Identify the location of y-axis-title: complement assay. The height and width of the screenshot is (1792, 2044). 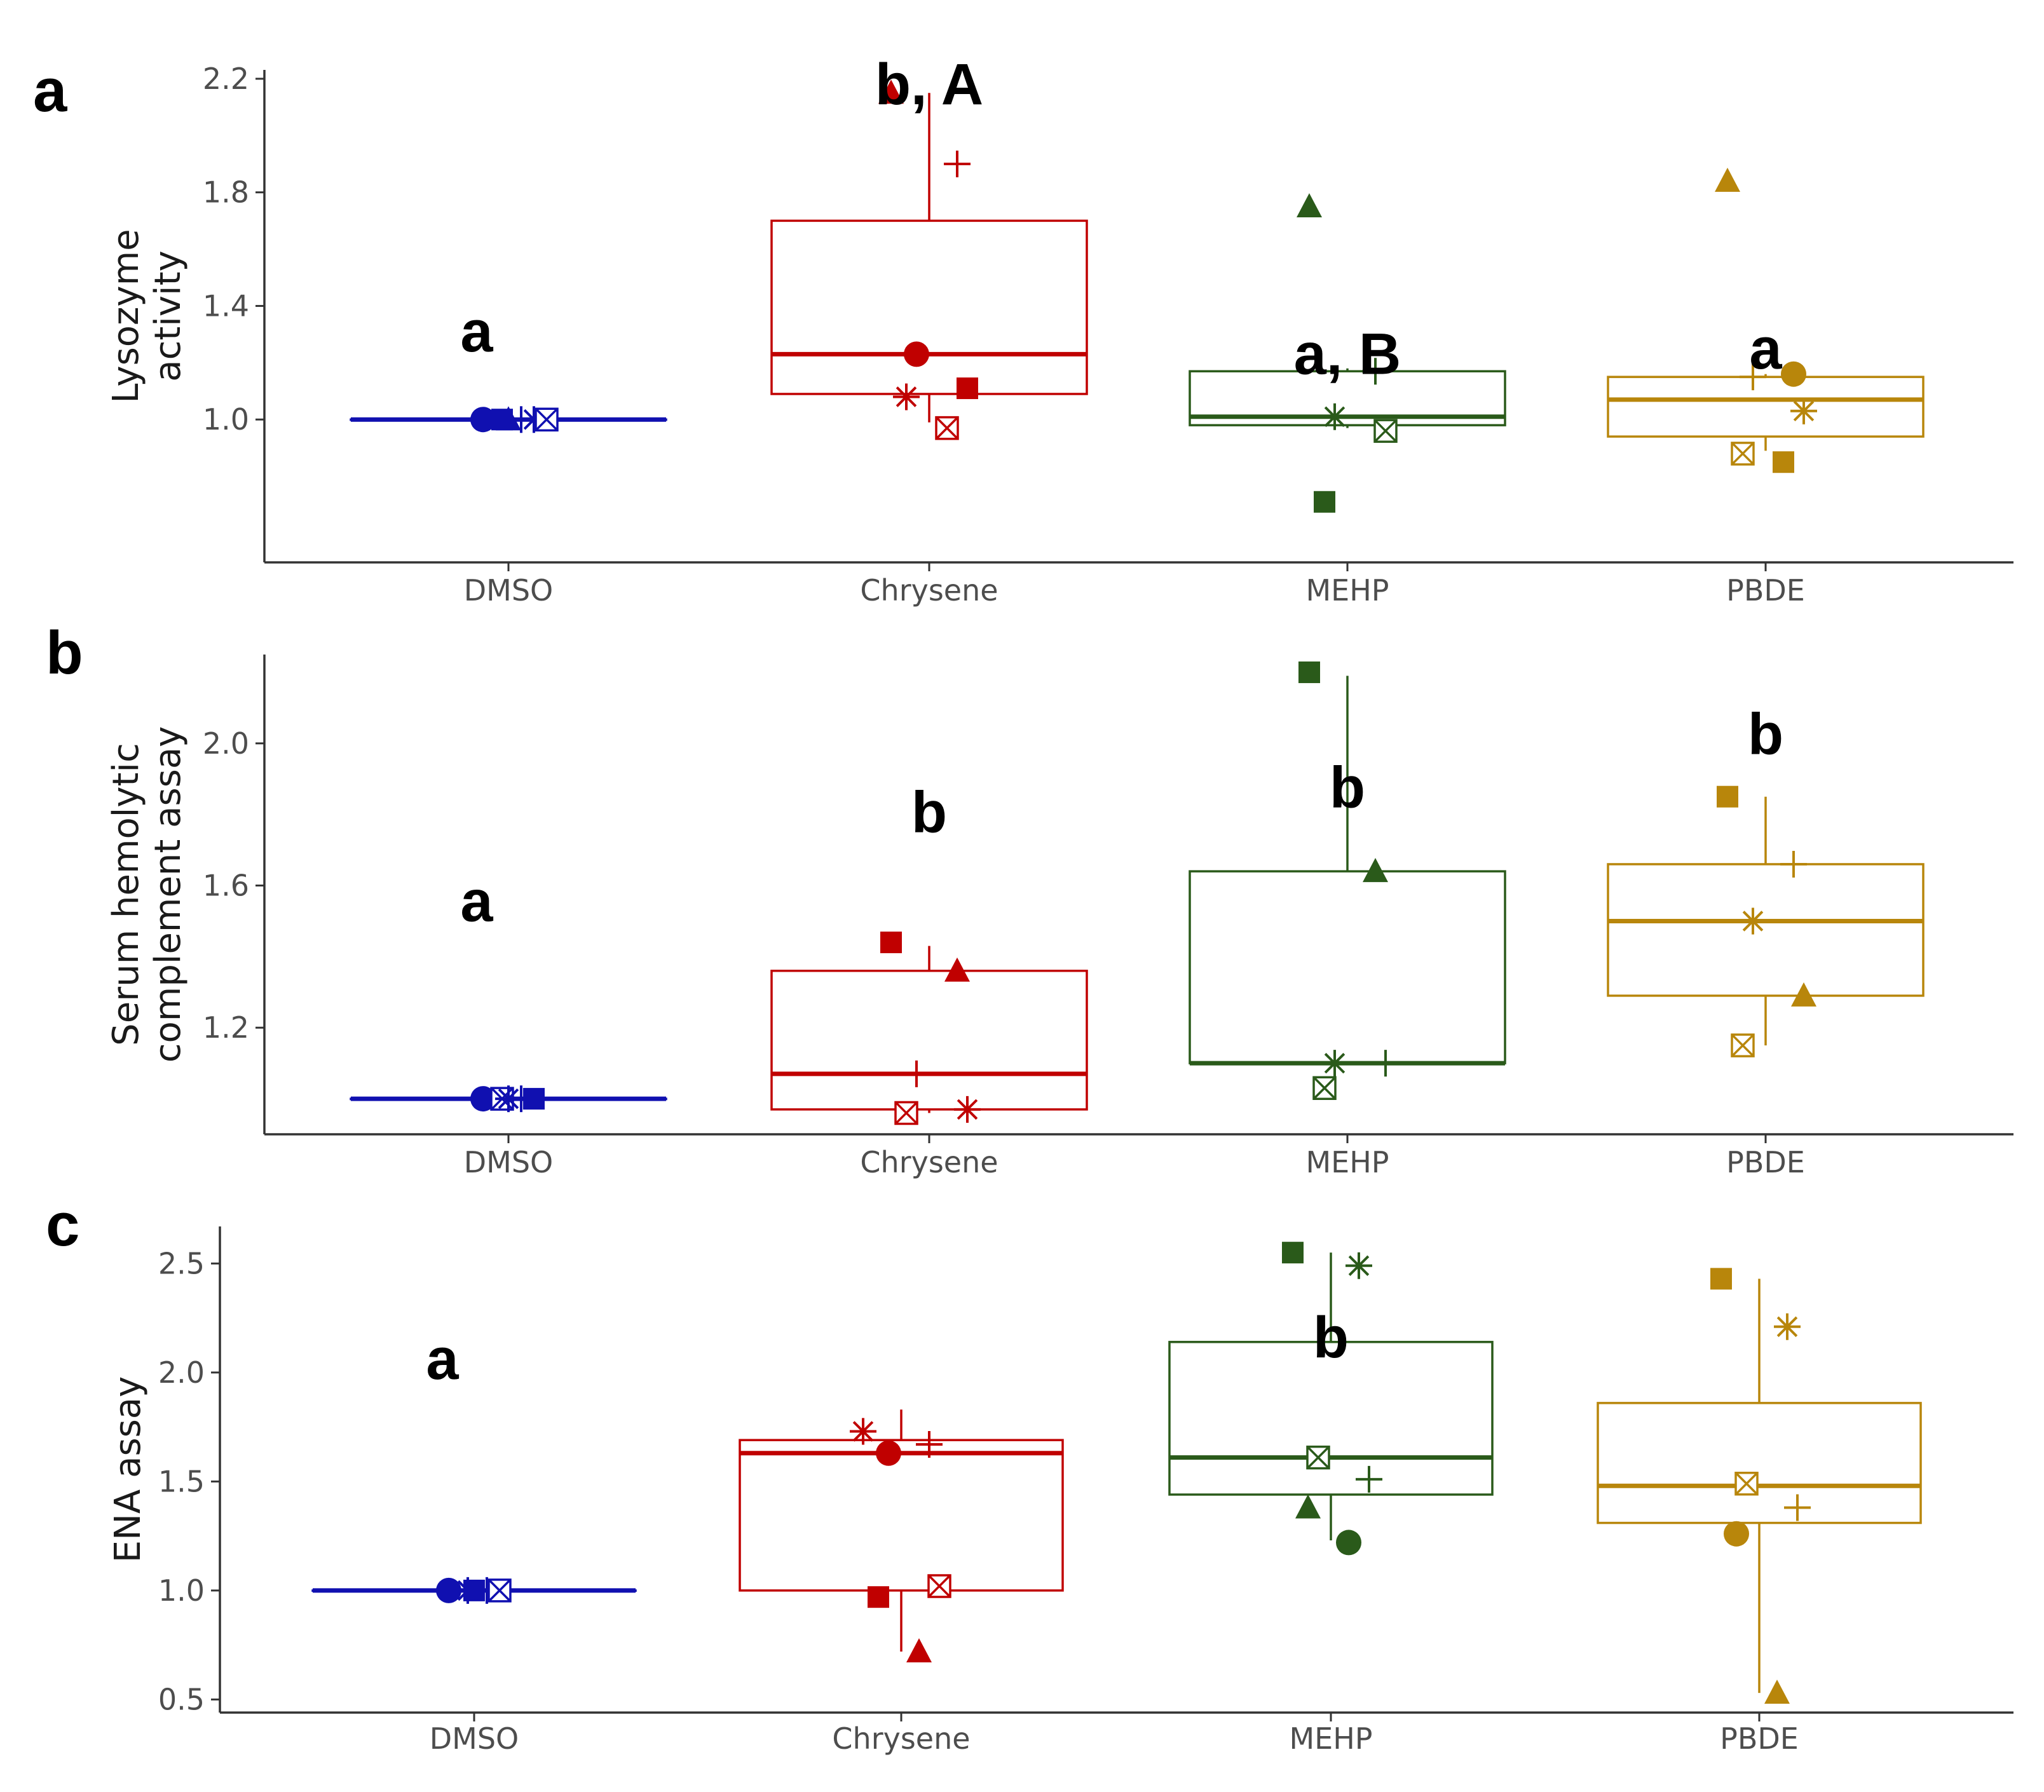
(168, 894).